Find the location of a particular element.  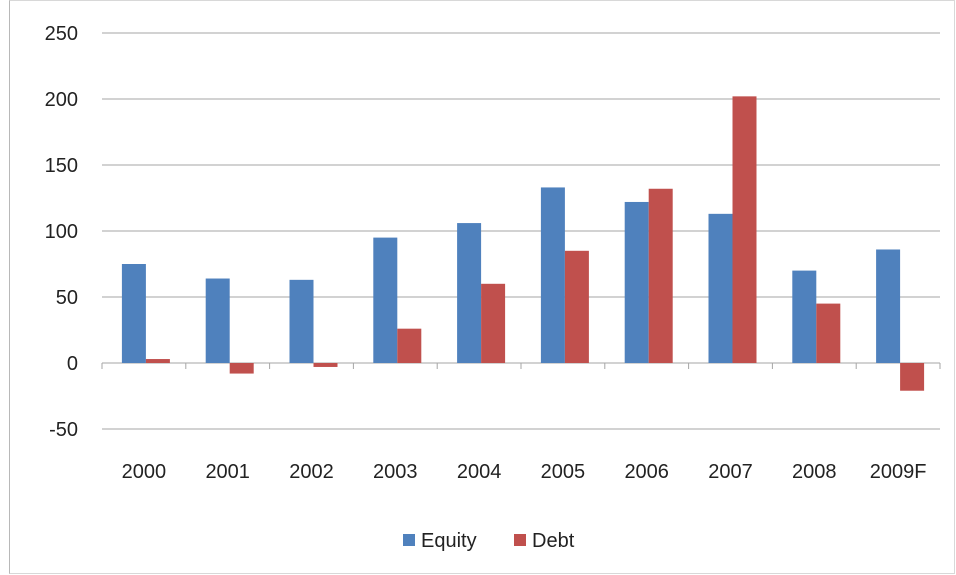

legend: Equity Debt is located at coordinates (489, 541).